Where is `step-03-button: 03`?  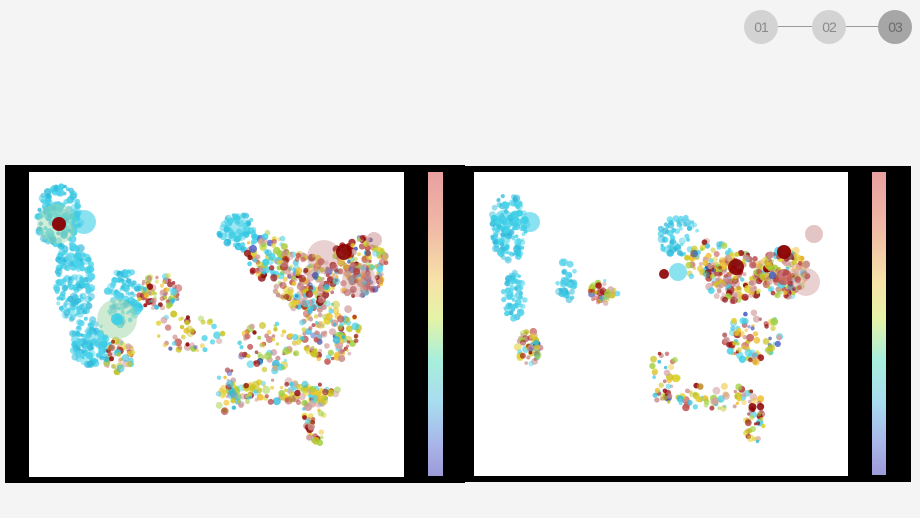
step-03-button: 03 is located at coordinates (895, 27).